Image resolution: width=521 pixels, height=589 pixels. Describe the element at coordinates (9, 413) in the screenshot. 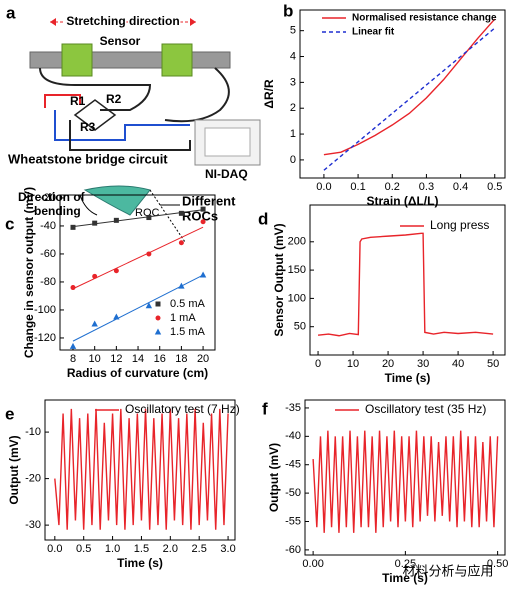

I see `panel-label: e` at that location.